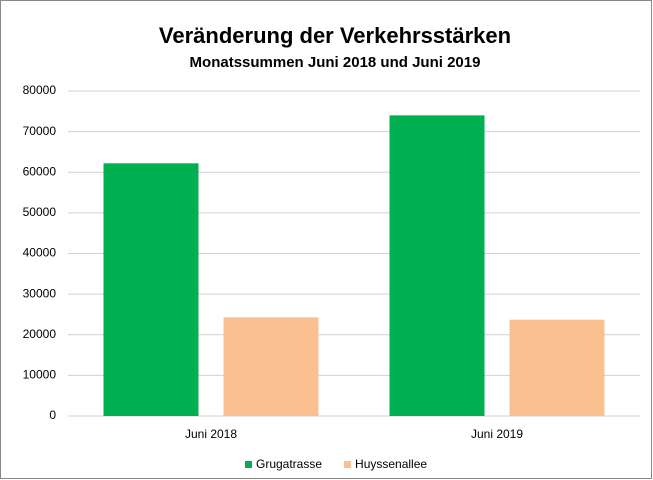 This screenshot has height=480, width=653. I want to click on y-tick-label: 80000, so click(40, 90).